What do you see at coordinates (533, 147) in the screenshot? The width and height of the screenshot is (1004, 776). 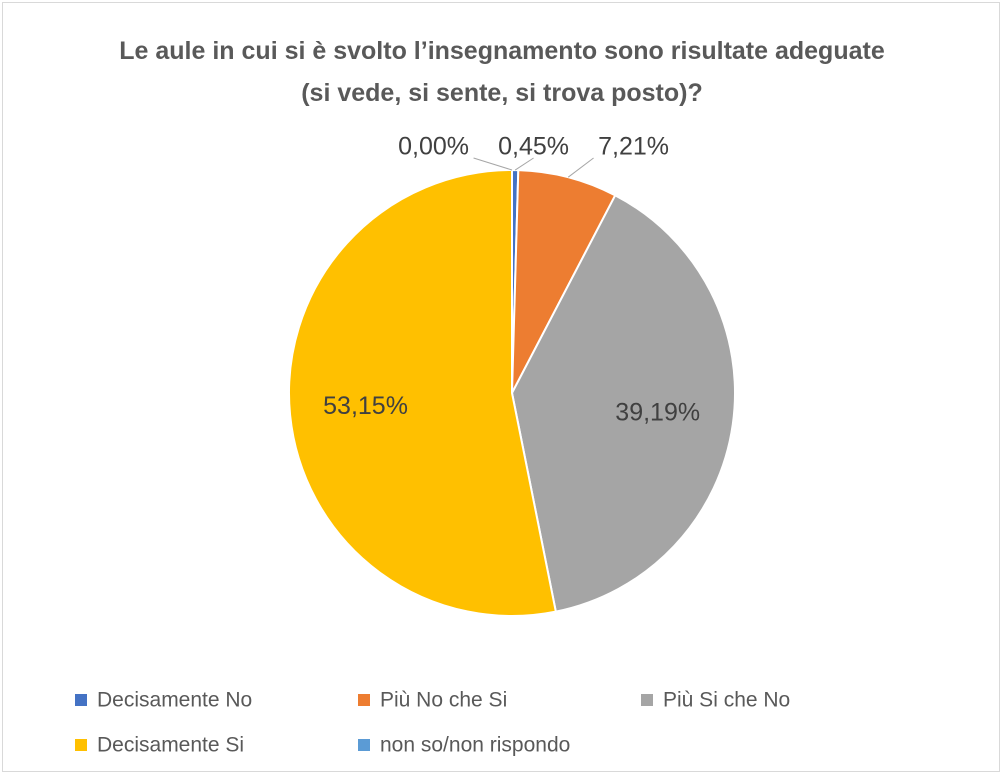 I see `data-label: 0,45%` at bounding box center [533, 147].